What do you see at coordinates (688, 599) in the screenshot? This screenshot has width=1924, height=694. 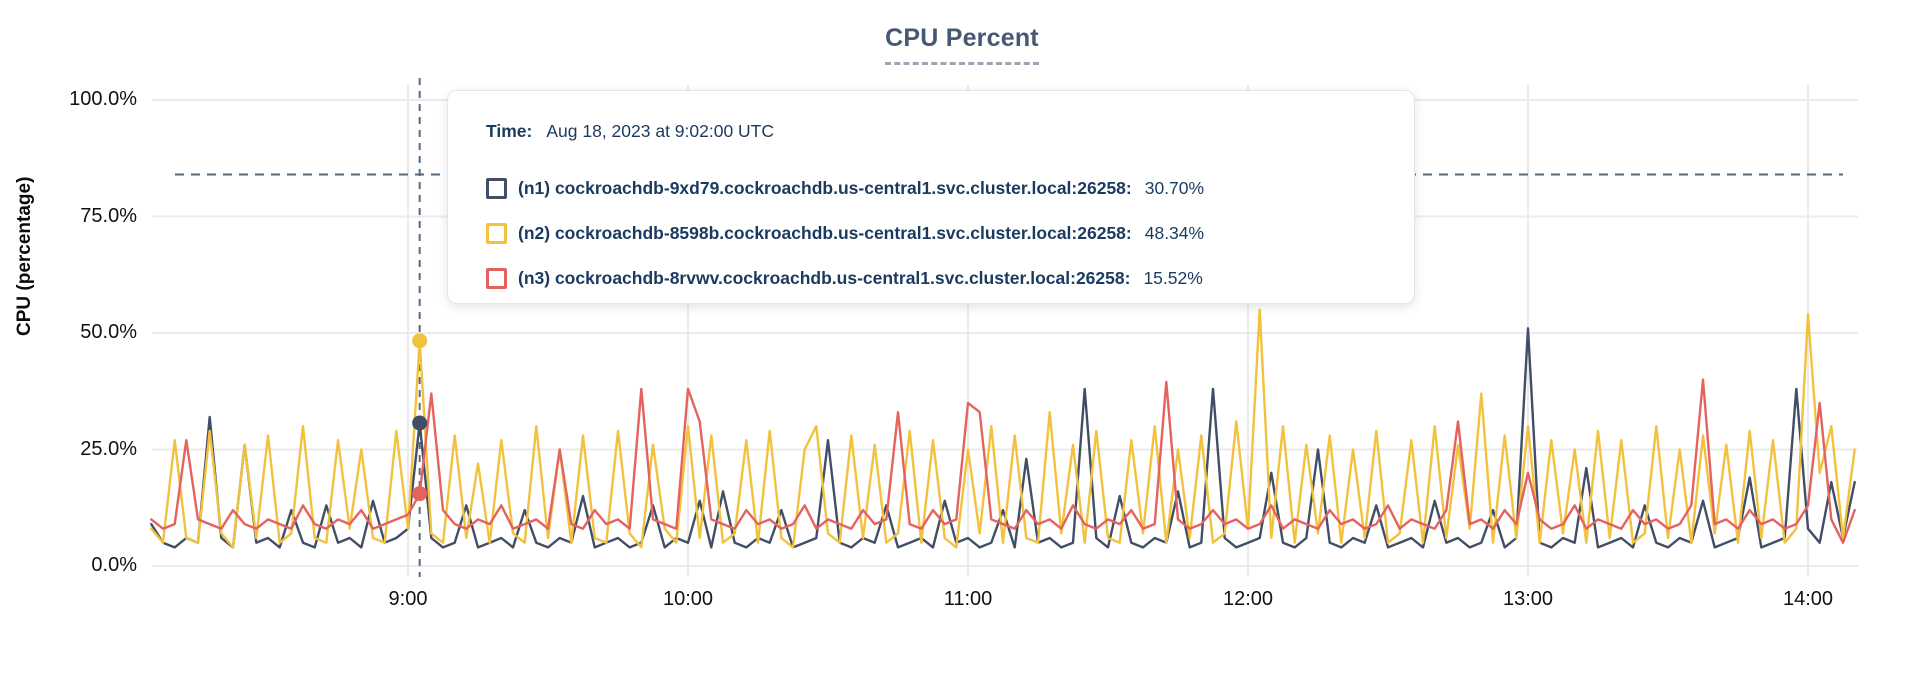 I see `x-tick-label-10:00: 10:00` at bounding box center [688, 599].